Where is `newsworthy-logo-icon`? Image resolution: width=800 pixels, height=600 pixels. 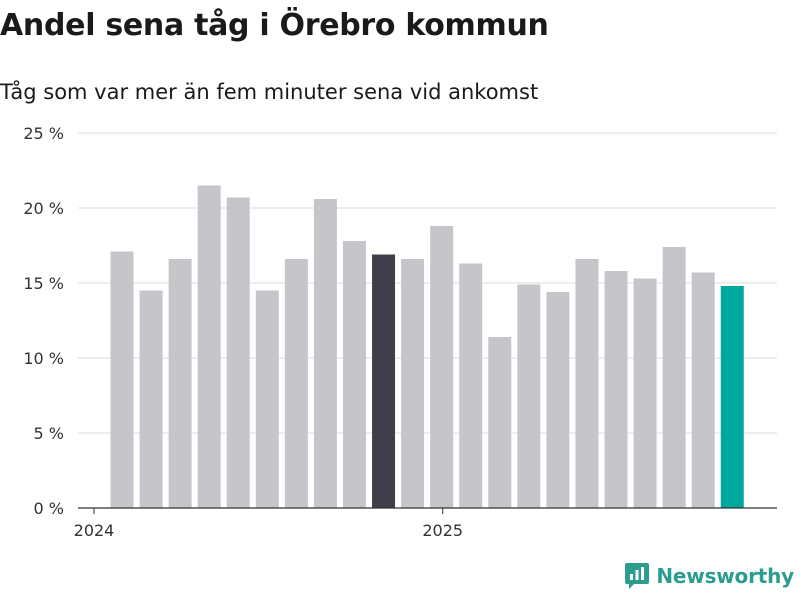 newsworthy-logo-icon is located at coordinates (637, 576).